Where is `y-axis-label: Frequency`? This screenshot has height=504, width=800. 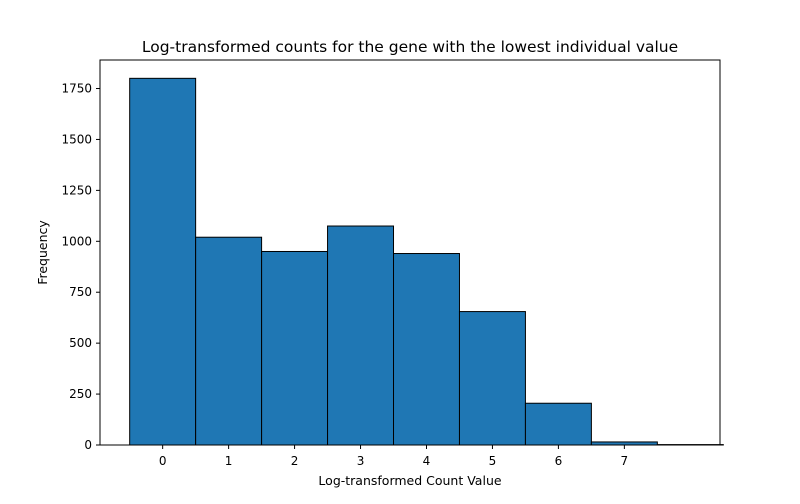
y-axis-label: Frequency is located at coordinates (42, 252).